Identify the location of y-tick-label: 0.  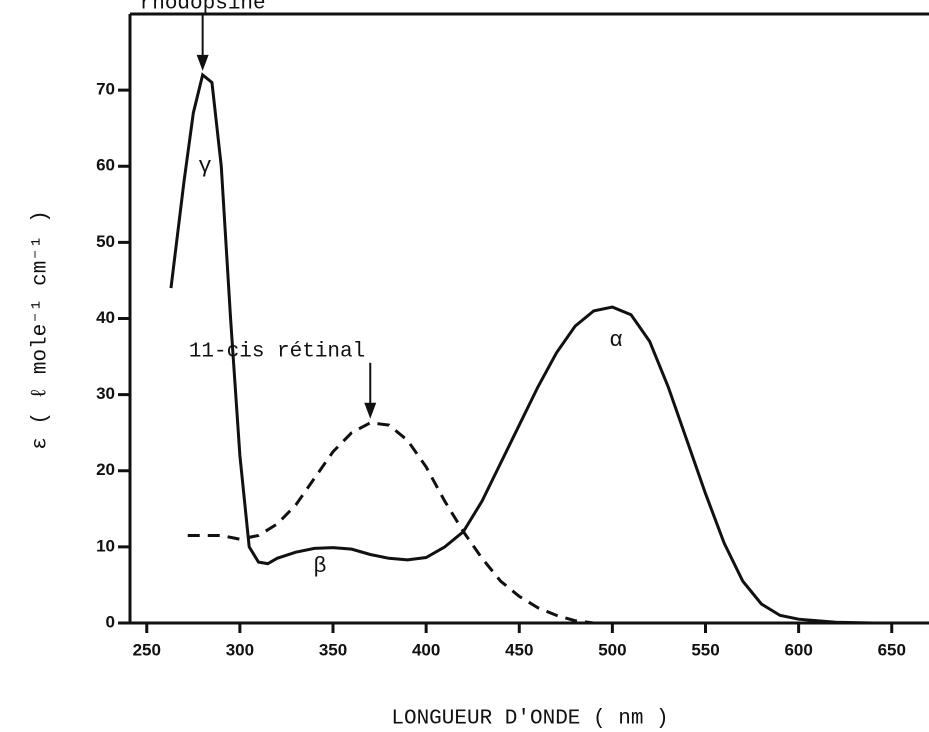
(110, 621).